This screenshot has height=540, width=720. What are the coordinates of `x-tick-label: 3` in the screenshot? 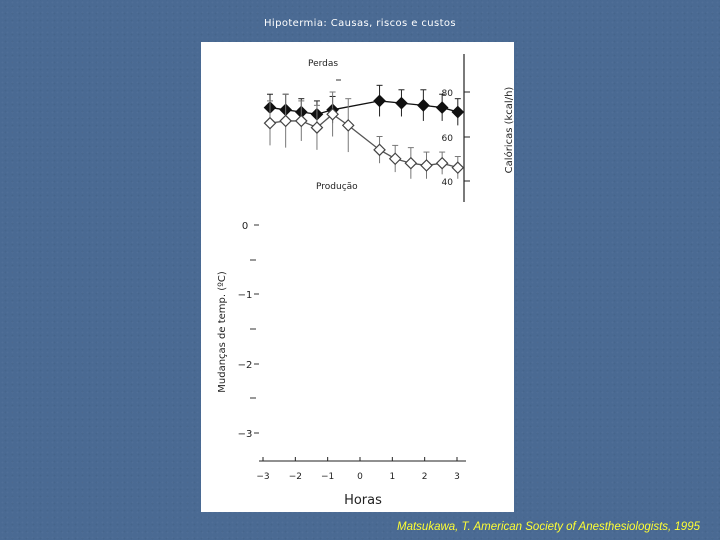 It's located at (457, 477).